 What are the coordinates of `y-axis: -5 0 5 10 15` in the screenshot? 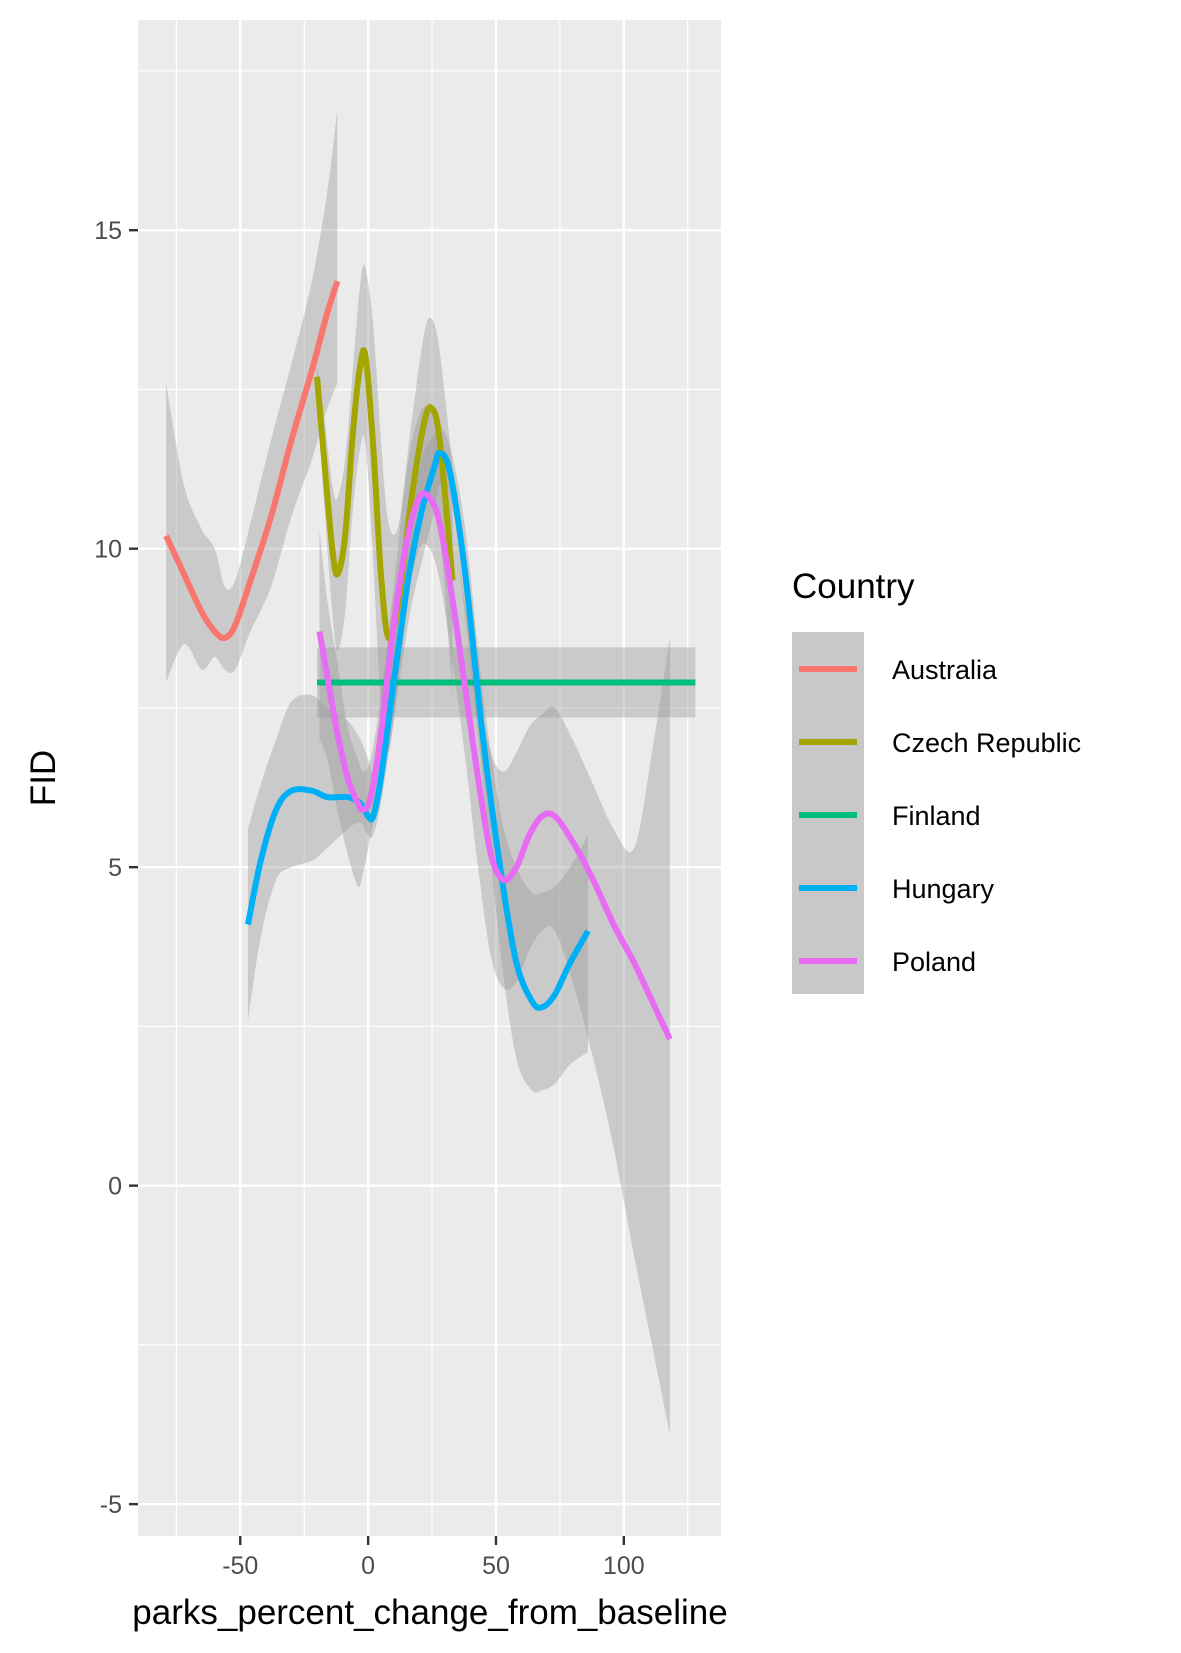 It's located at (116, 868).